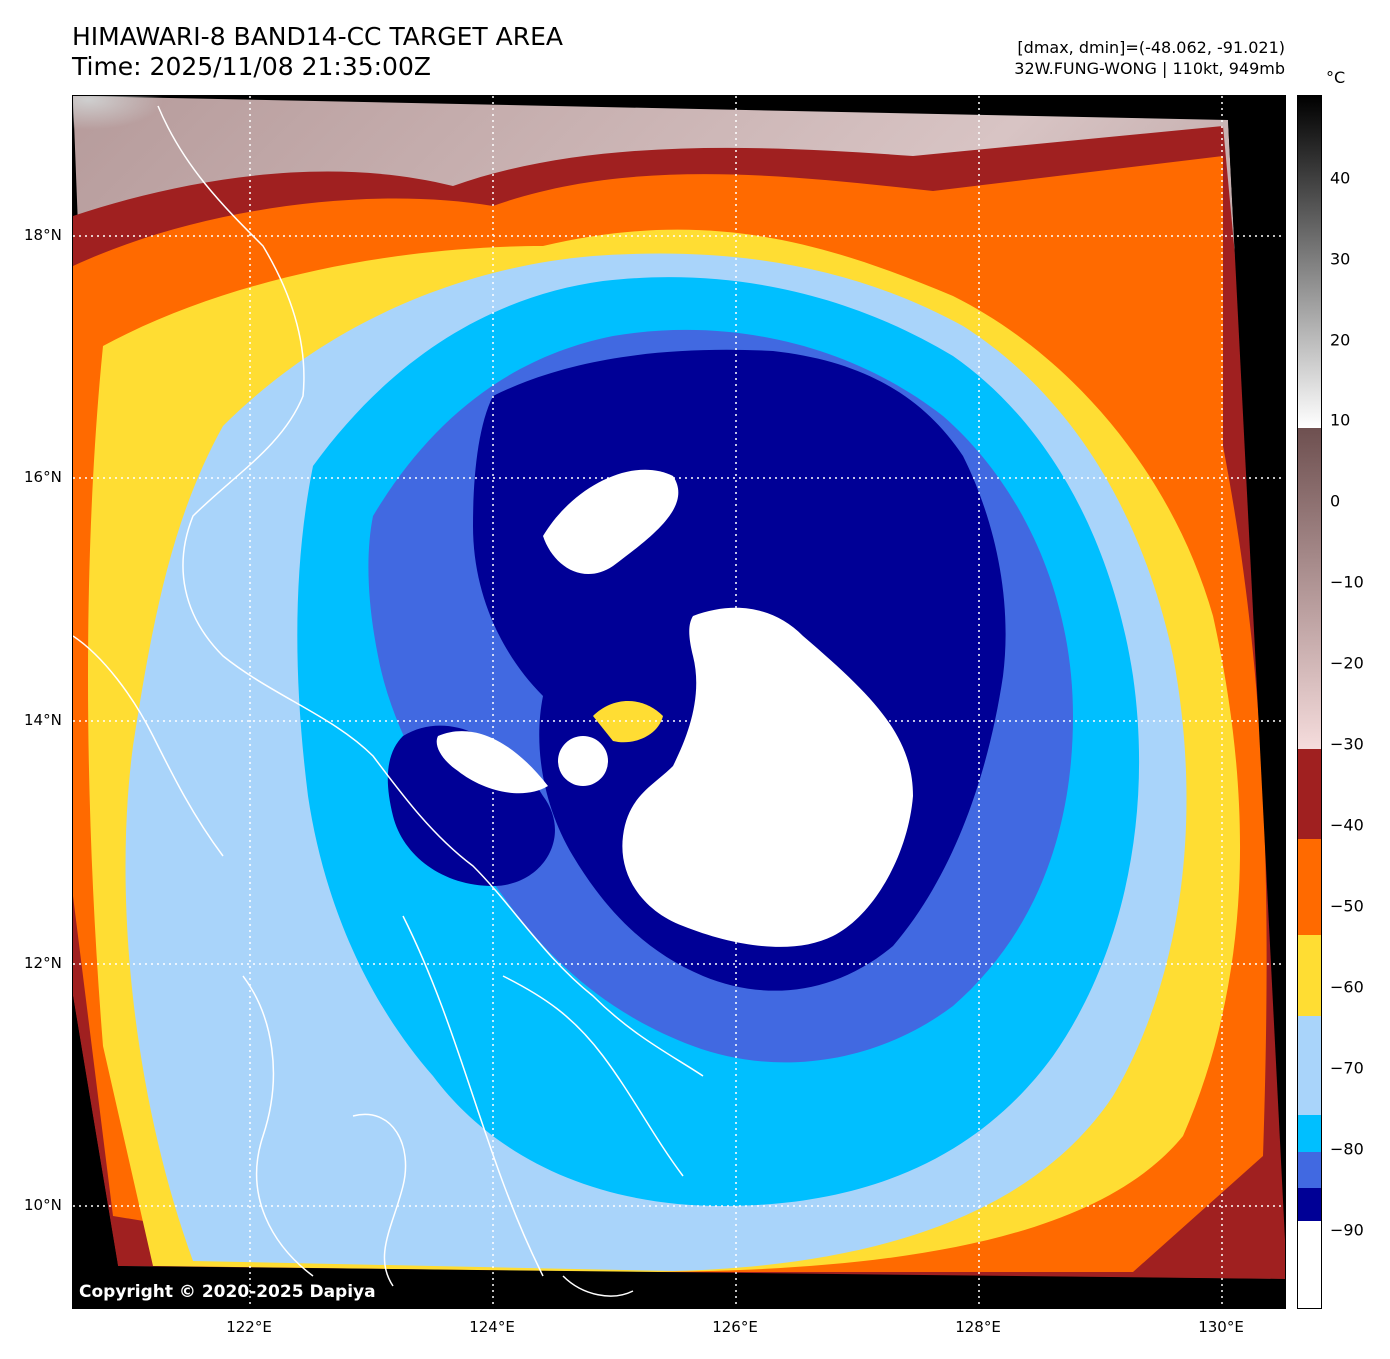 The width and height of the screenshot is (1390, 1359). I want to click on temperature-range-label: [dmax, dmin]=(-48.062, -91.021), so click(1151, 47).